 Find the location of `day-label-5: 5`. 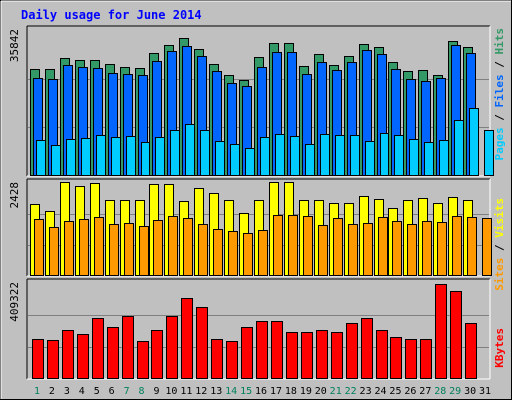

day-label-5: 5 is located at coordinates (97, 391).